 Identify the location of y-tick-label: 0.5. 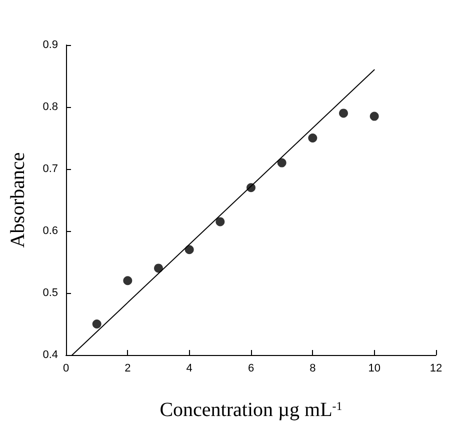
(50, 293).